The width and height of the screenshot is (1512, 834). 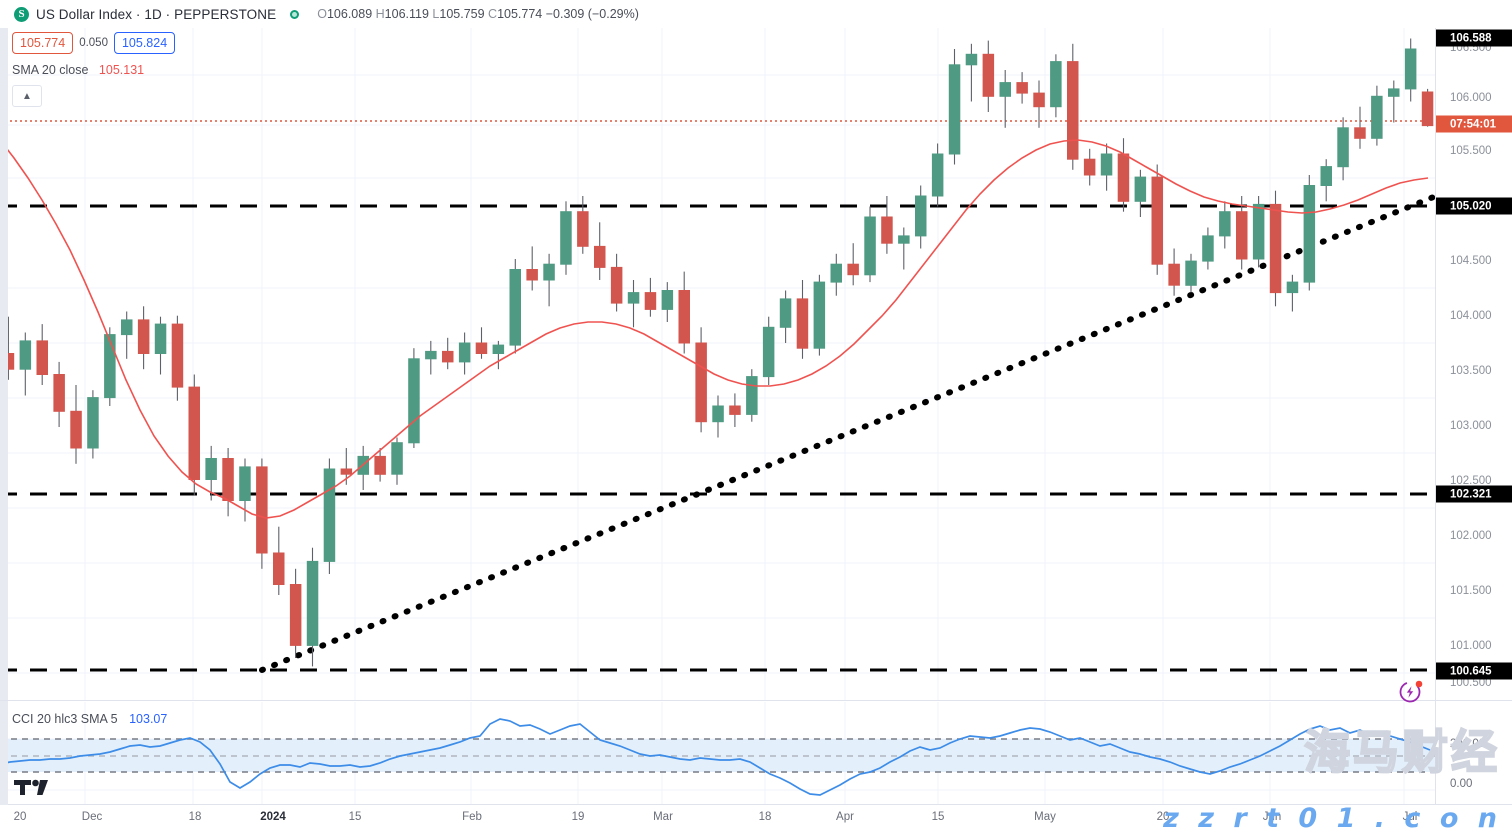 What do you see at coordinates (520, 14) in the screenshot?
I see `ohlc-close-value: 105.774` at bounding box center [520, 14].